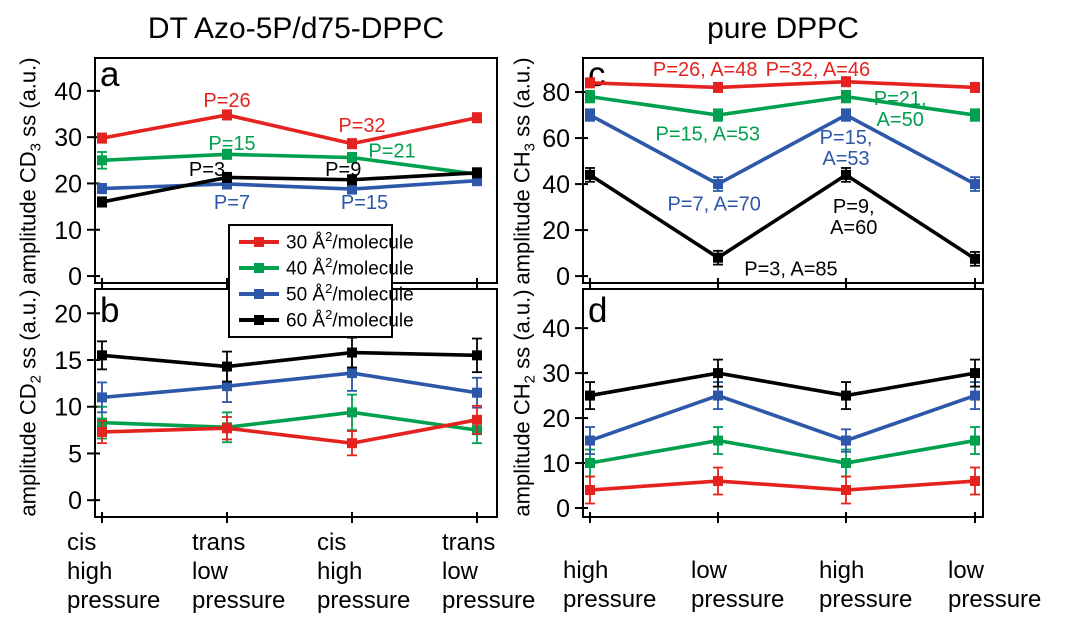 This screenshot has height=629, width=1075. What do you see at coordinates (489, 571) in the screenshot?
I see `x-category-label: trans low pressure` at bounding box center [489, 571].